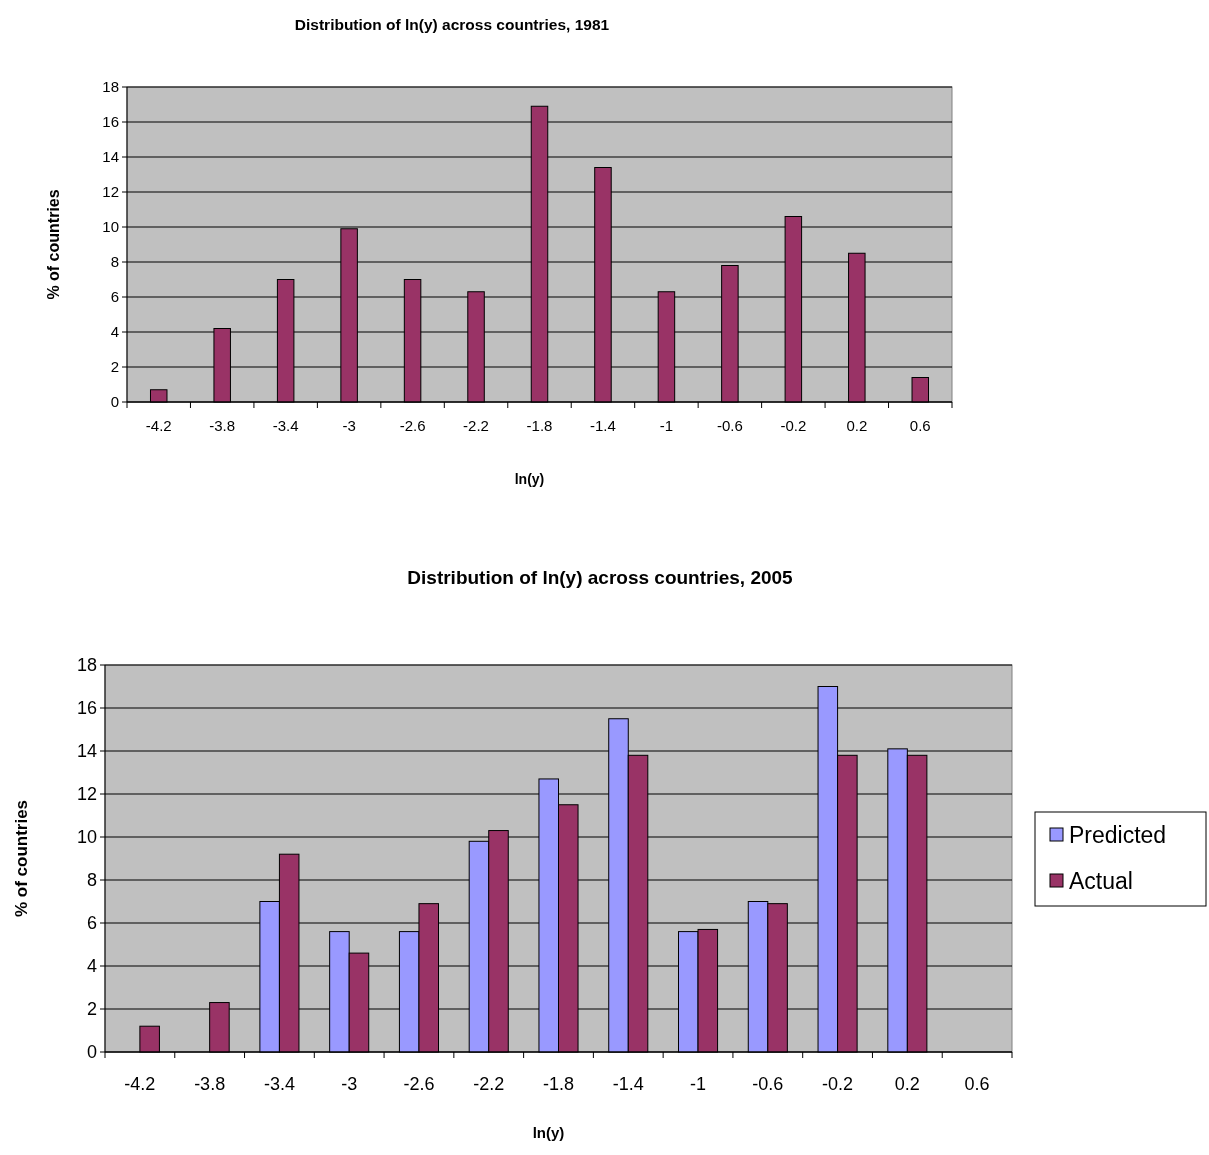 The image size is (1209, 1155). I want to click on chart-title: Distribution of ln(y) across countries, 2005, so click(600, 577).